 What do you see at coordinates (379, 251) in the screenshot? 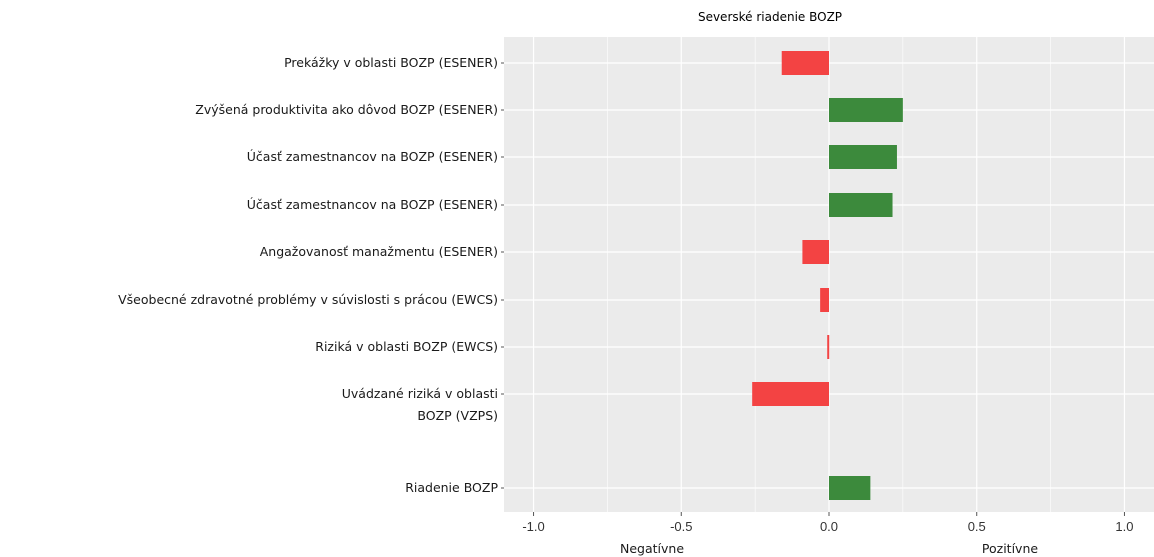
I see `category-label: Angažovanosť manažmentu (ESENER)` at bounding box center [379, 251].